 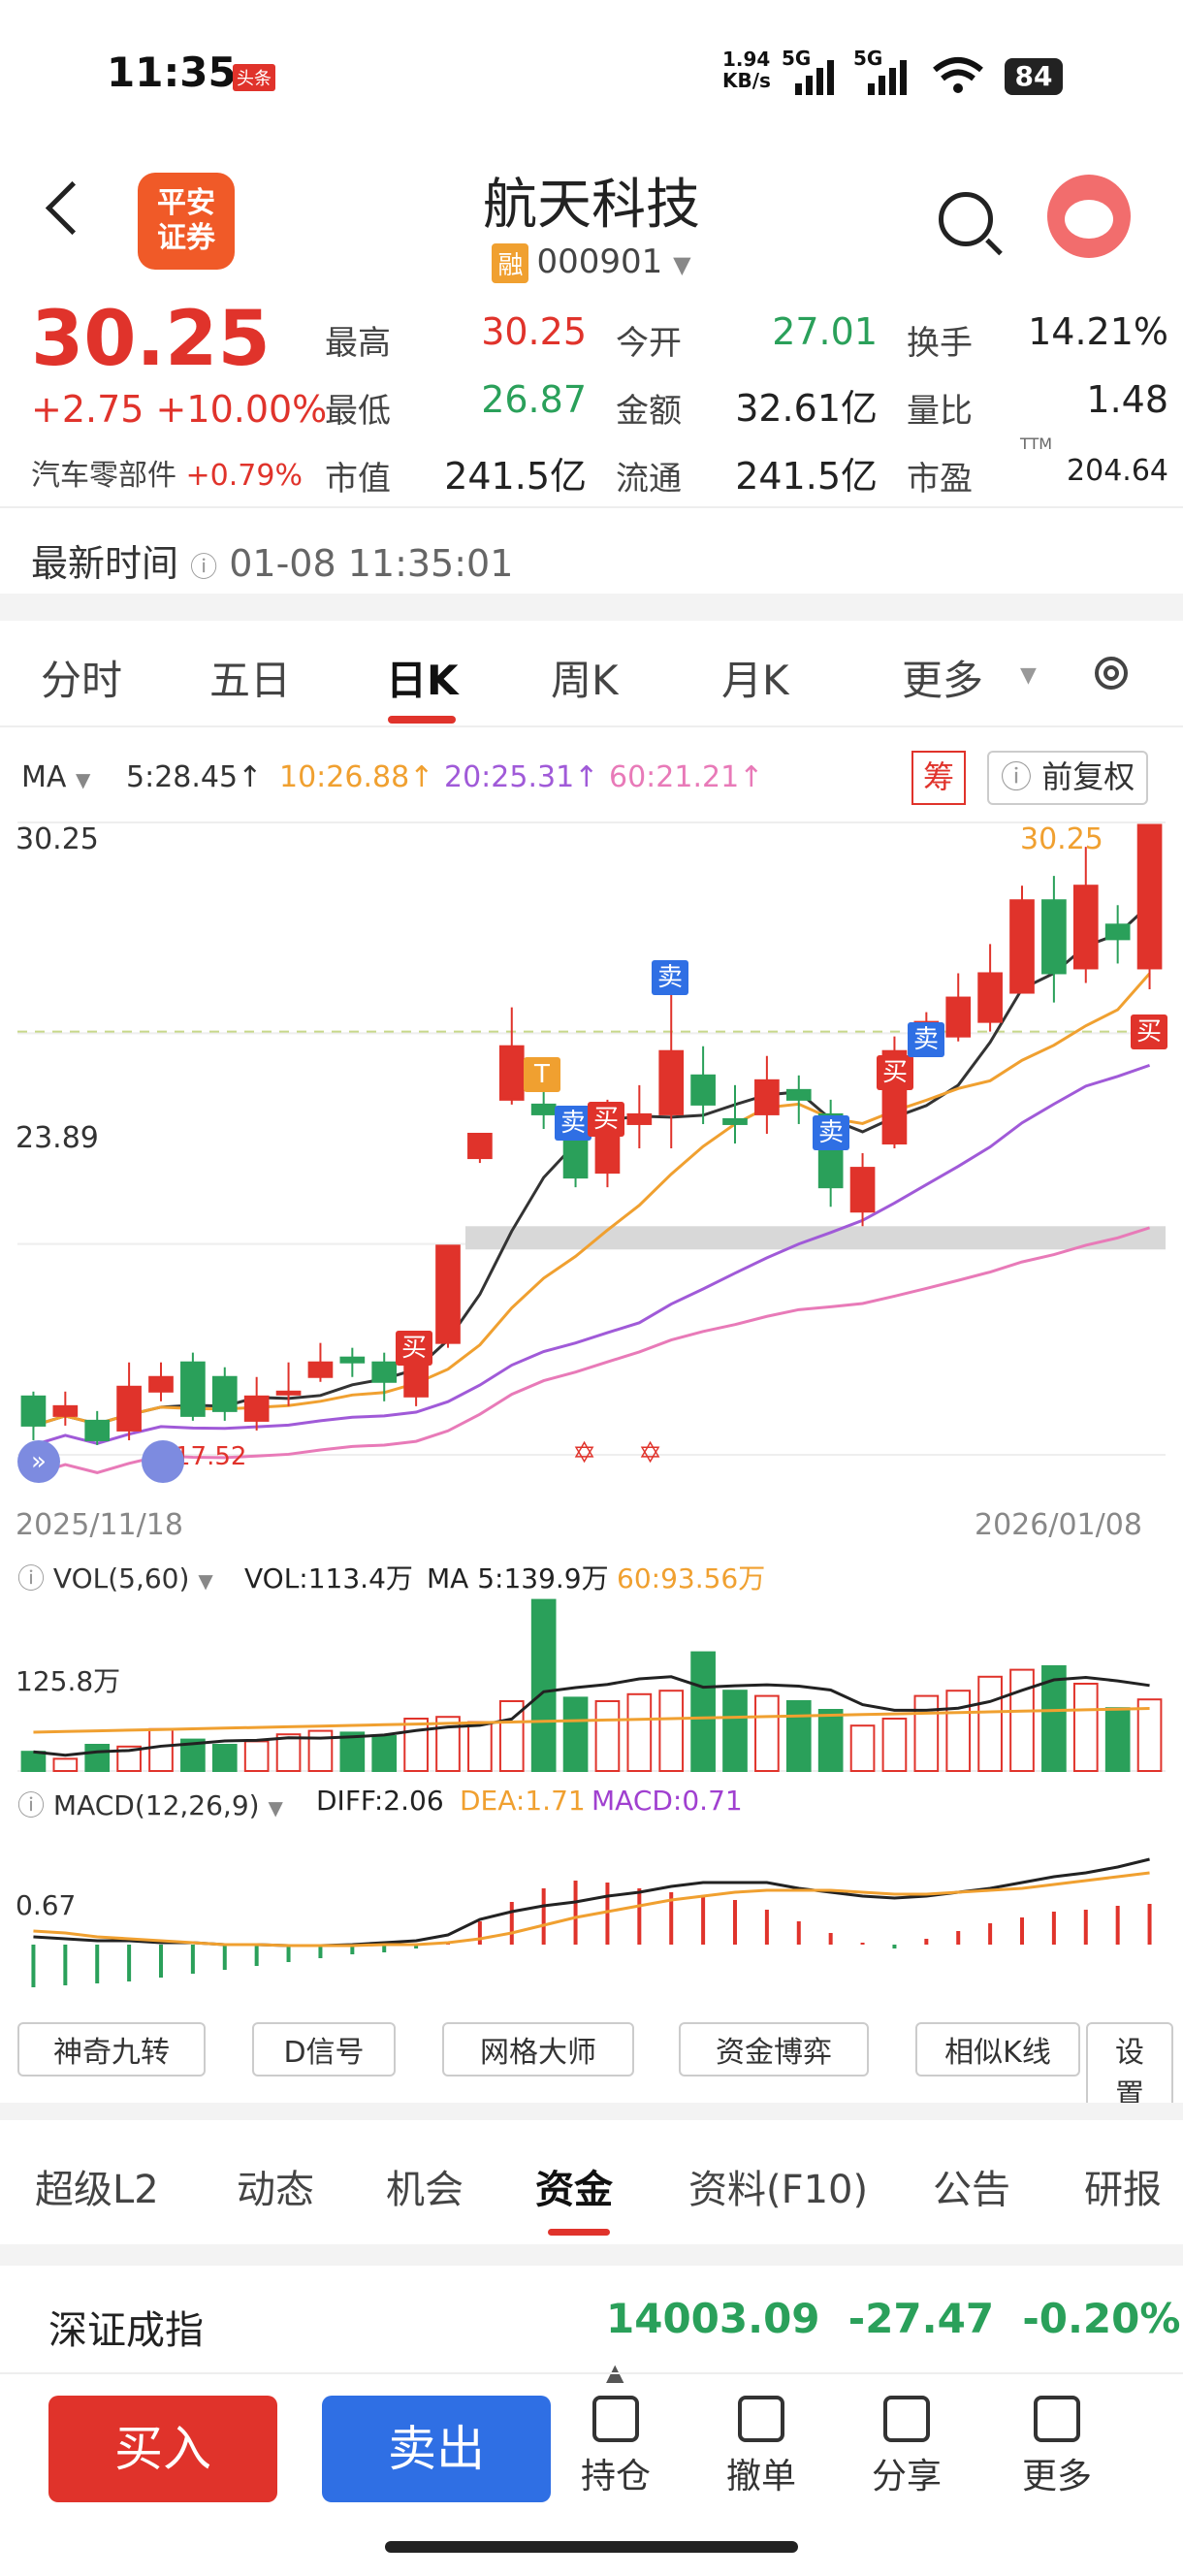 What do you see at coordinates (958, 75) in the screenshot?
I see `wifi-icon` at bounding box center [958, 75].